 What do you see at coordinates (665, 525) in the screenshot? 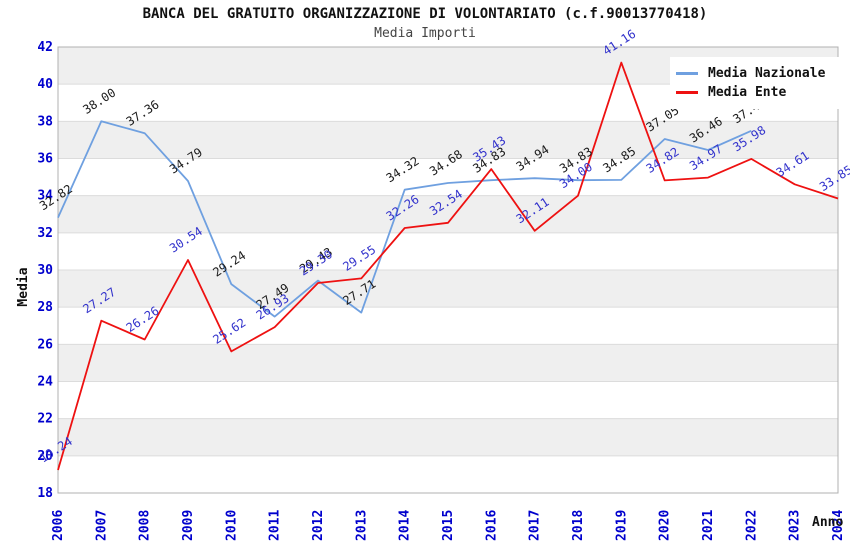
I see `x-tick-label: 2020` at bounding box center [665, 525].